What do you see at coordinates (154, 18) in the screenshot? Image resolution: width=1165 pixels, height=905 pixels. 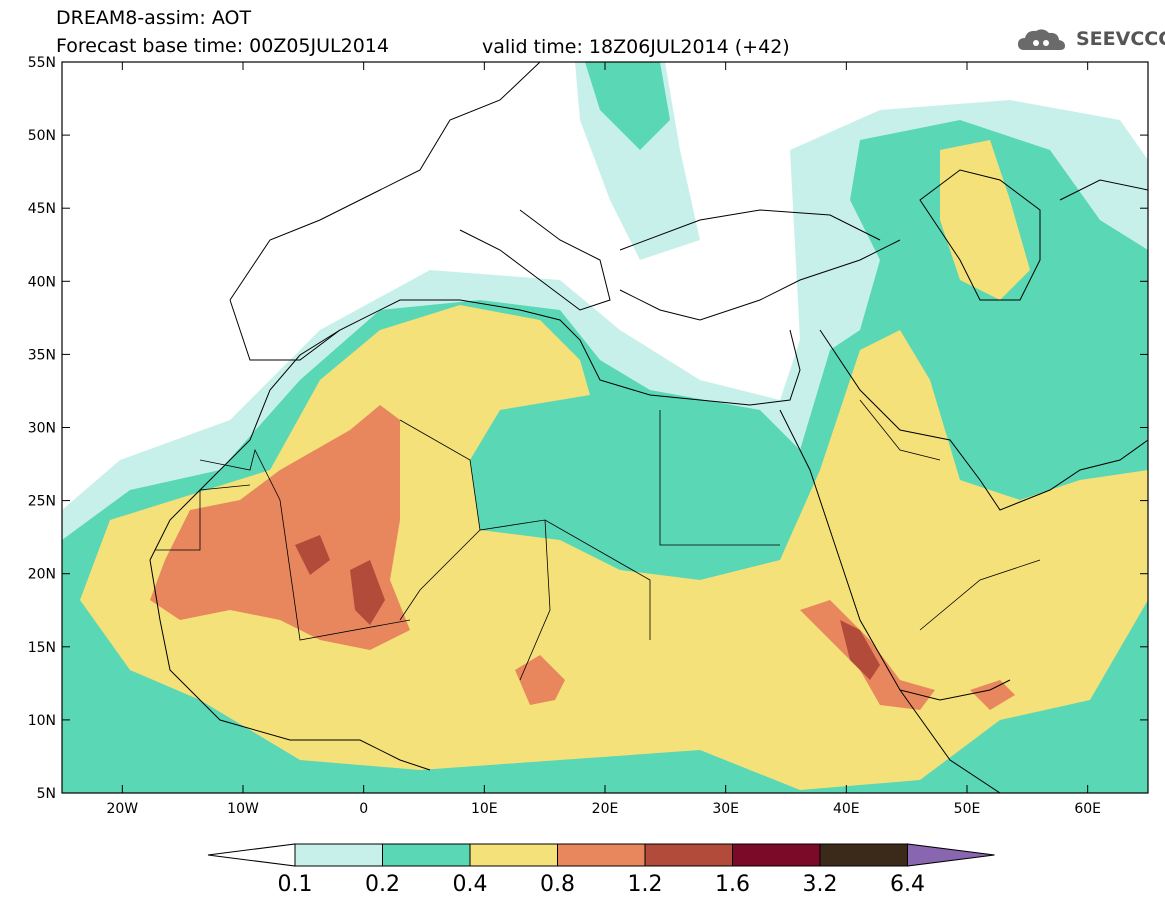 I see `map-title: DREAM8-assim: AOT` at bounding box center [154, 18].